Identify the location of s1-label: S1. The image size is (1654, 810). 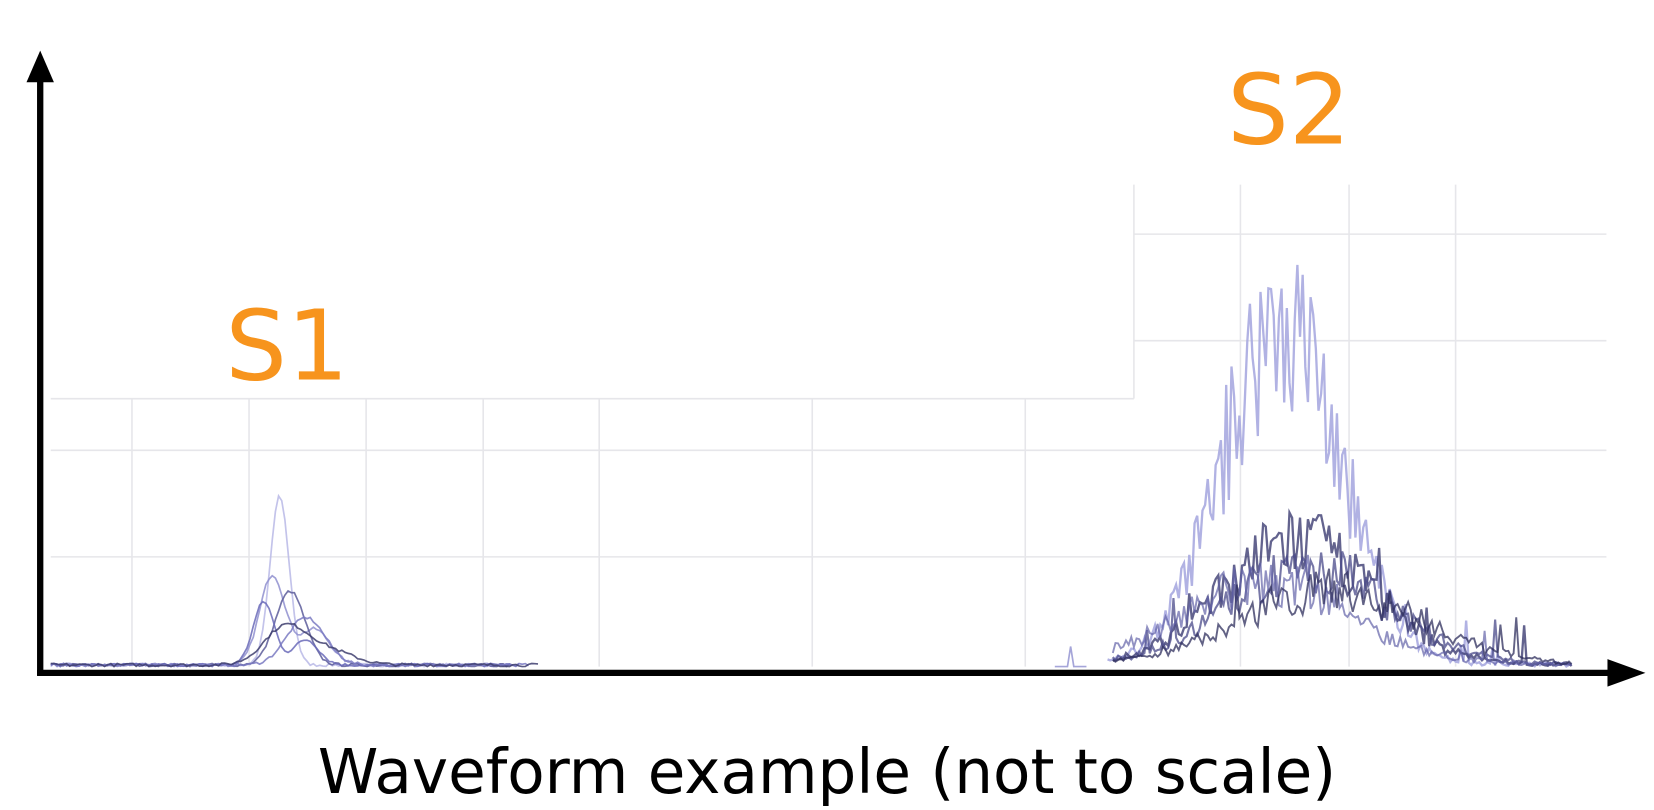
(286, 346).